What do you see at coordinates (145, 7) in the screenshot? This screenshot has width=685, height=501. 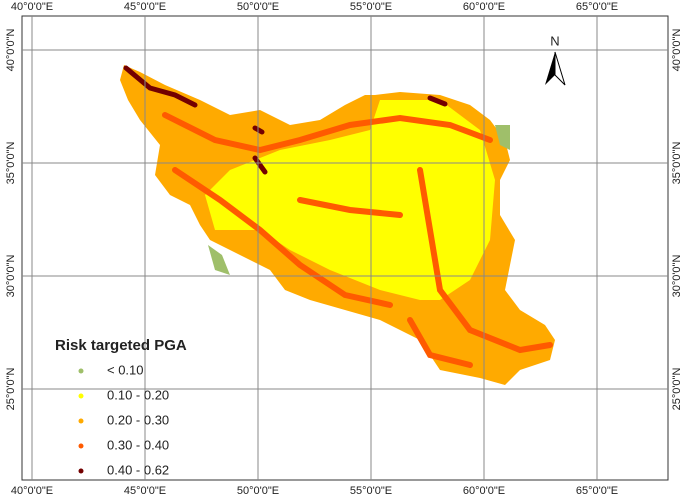 I see `longitude-label-top: 45°0'0"E` at bounding box center [145, 7].